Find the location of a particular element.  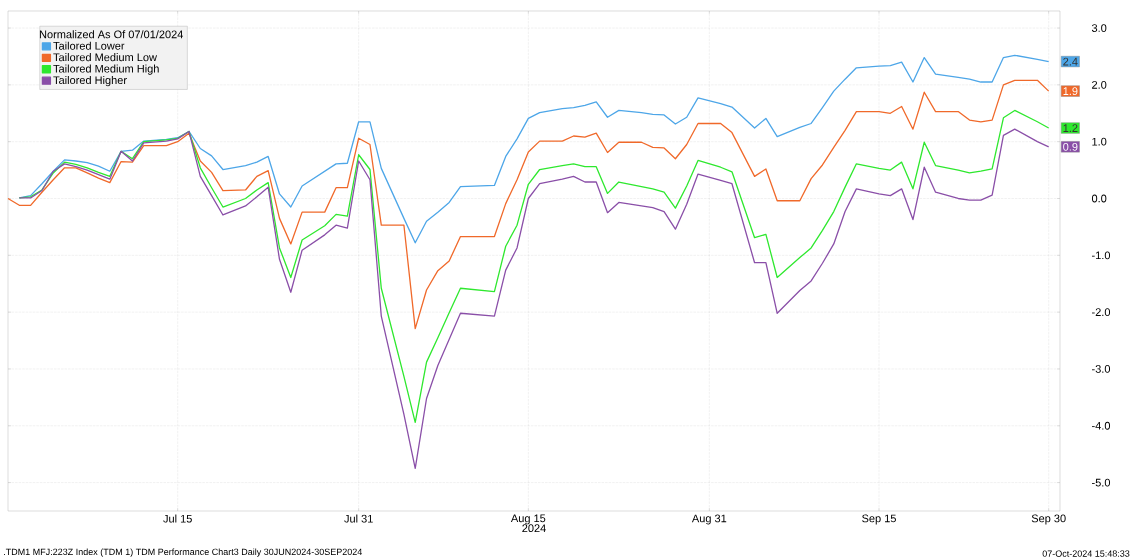

x-tick-label: Jul 31 is located at coordinates (358, 518).